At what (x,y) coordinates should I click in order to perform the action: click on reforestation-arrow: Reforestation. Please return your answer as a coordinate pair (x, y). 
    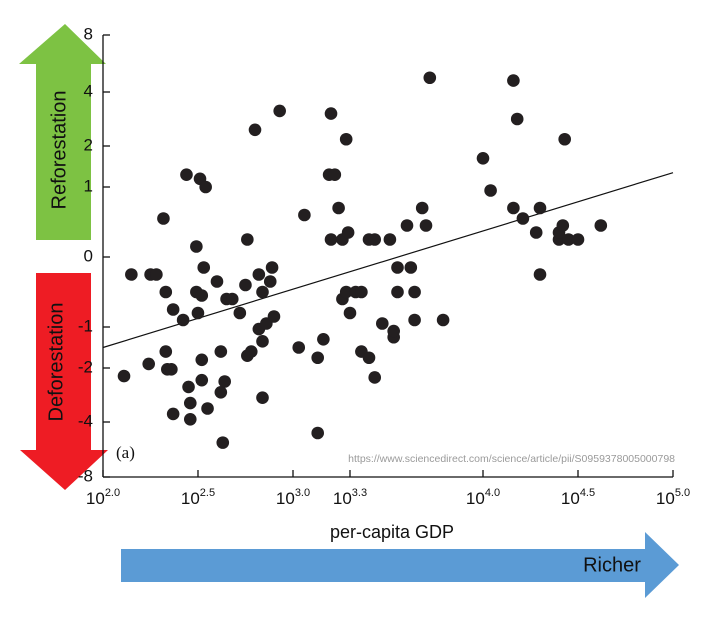
    Looking at the image, I should click on (62, 132).